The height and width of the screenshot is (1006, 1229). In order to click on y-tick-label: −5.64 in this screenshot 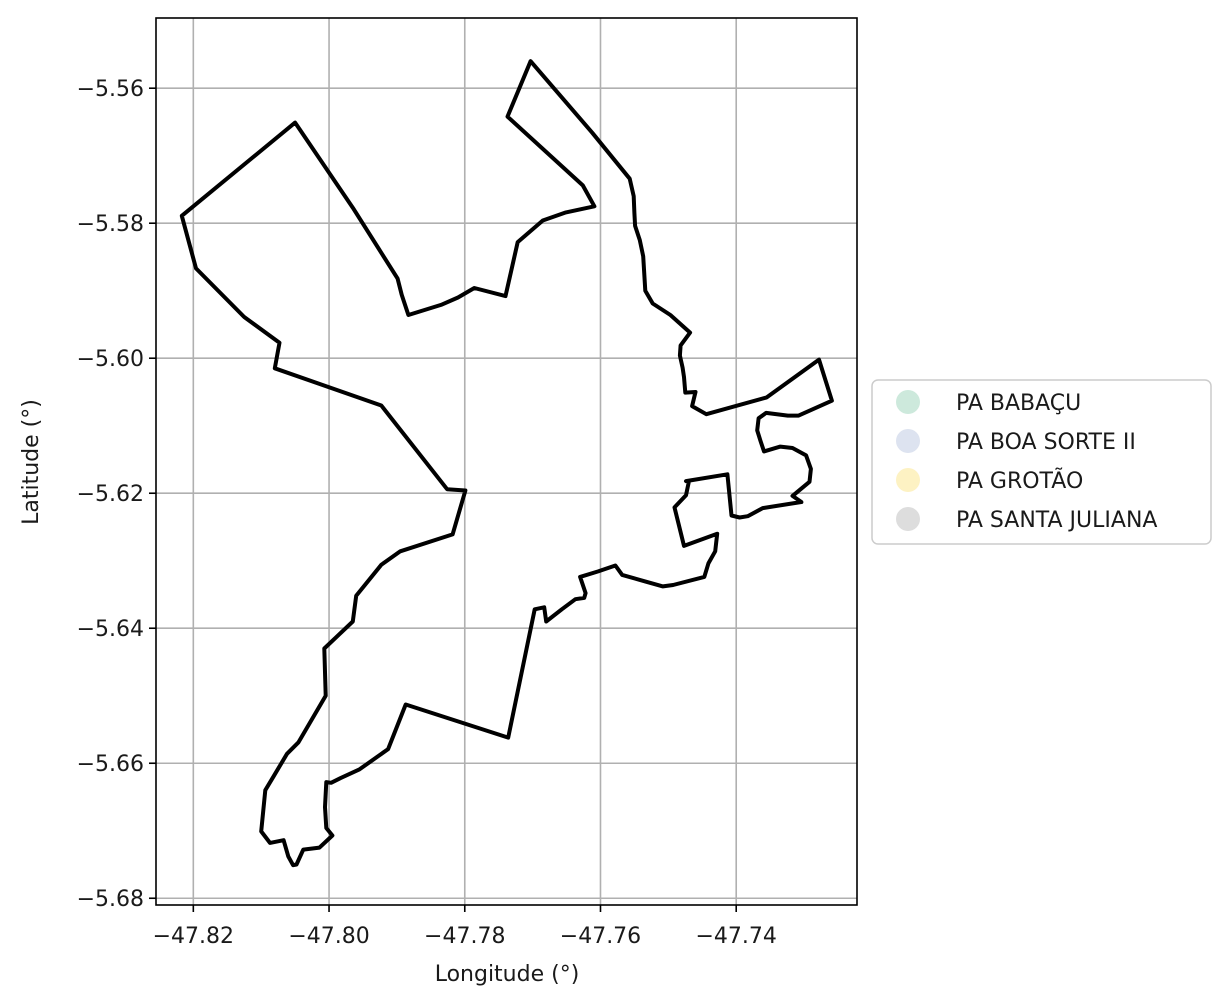, I will do `click(110, 629)`.